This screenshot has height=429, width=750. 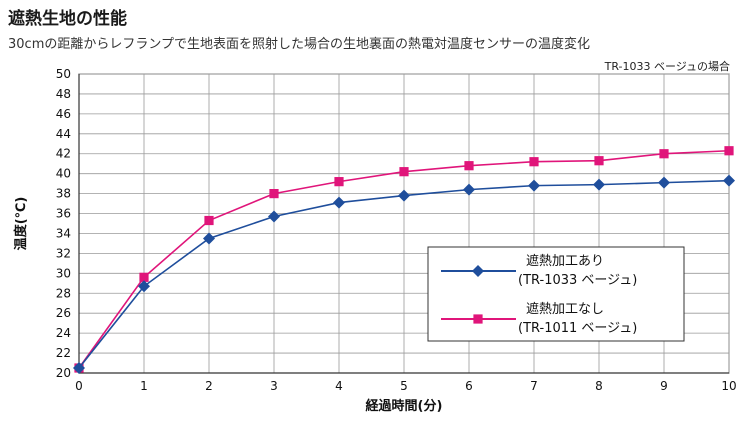 I want to click on y-tick-label: 38, so click(x=63, y=194).